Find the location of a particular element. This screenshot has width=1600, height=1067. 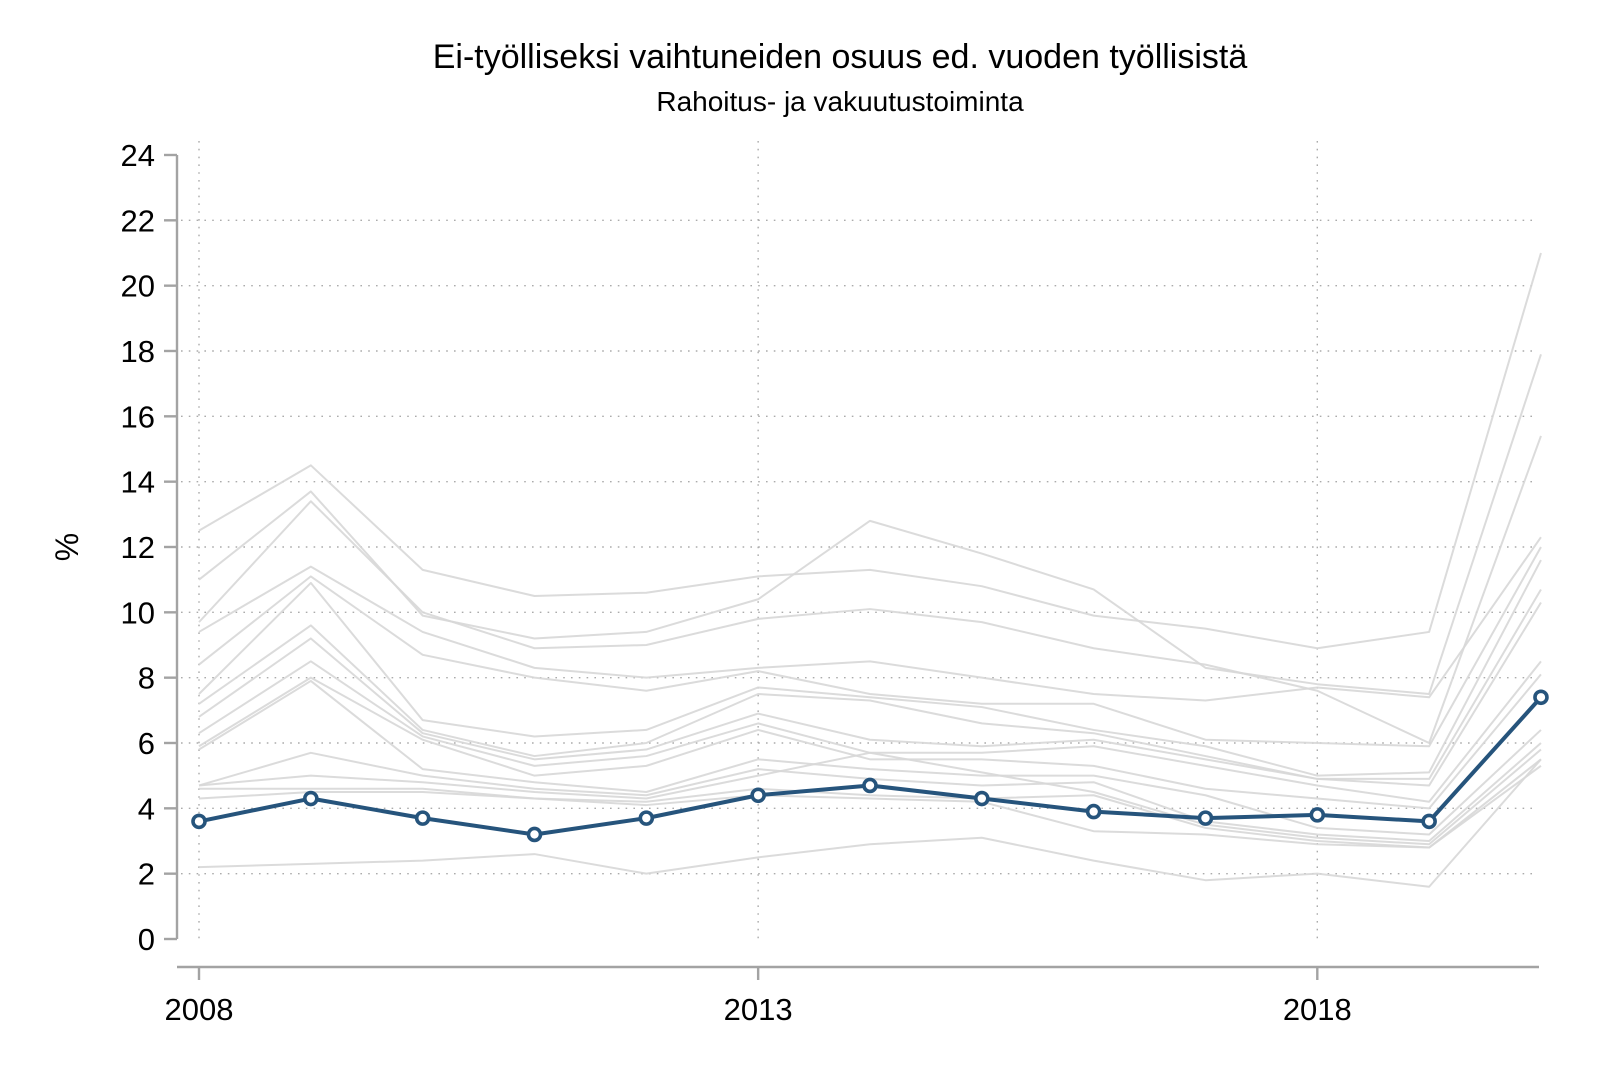

y-tick-label: 10 is located at coordinates (138, 612).